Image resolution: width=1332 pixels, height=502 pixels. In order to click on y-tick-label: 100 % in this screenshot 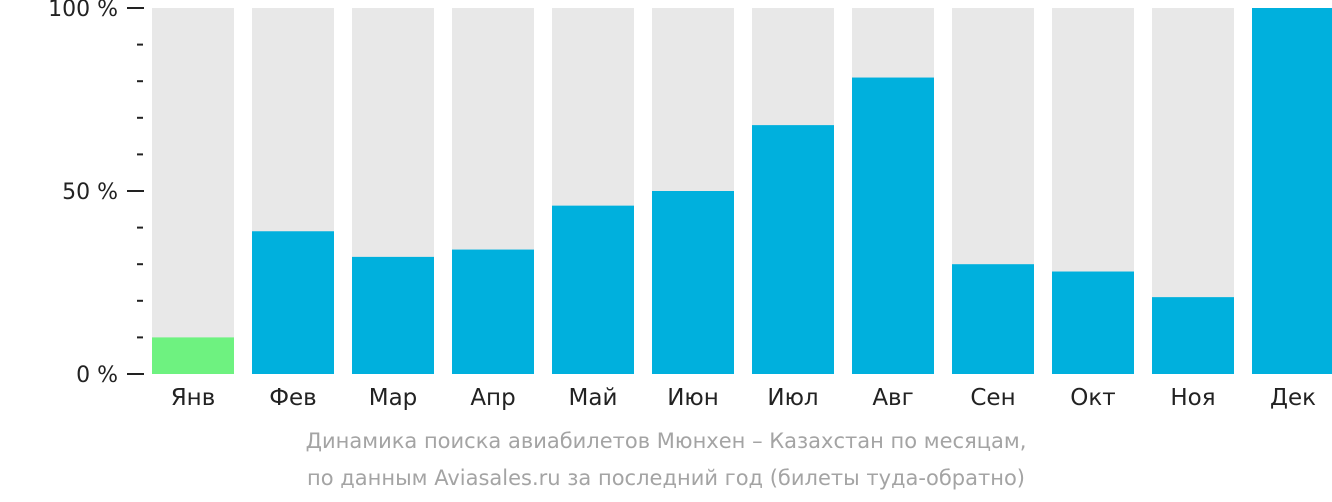, I will do `click(83, 11)`.